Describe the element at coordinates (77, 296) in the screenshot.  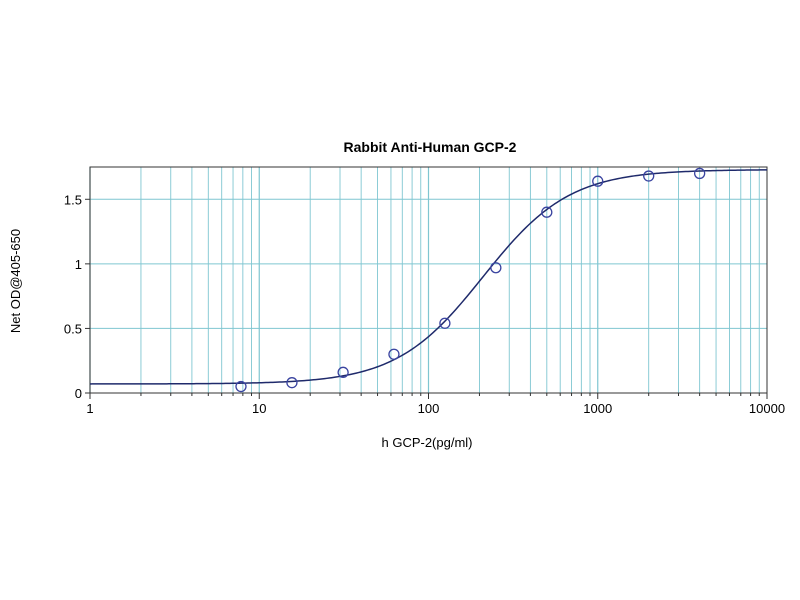
I see `y-axis-ticks: 0 0.5 1 1.5` at that location.